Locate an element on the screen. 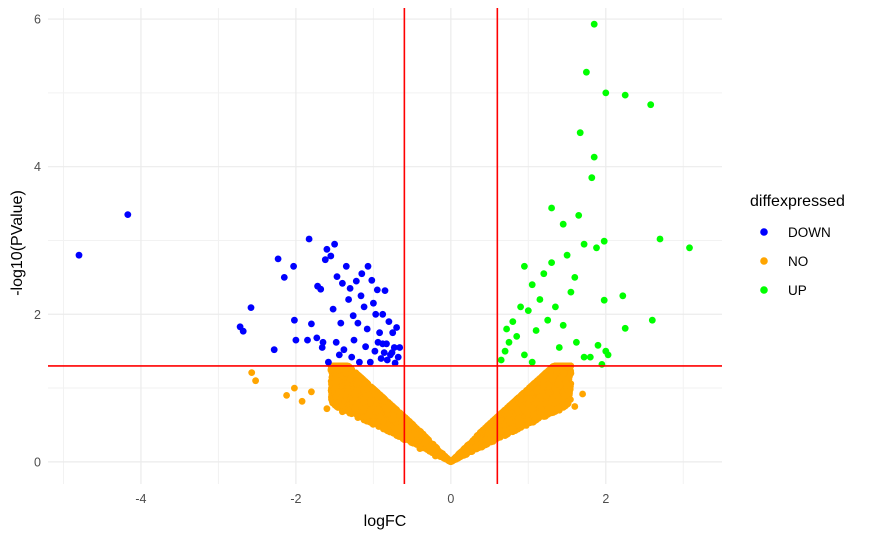 The height and width of the screenshot is (540, 875). legend-key-up is located at coordinates (764, 290).